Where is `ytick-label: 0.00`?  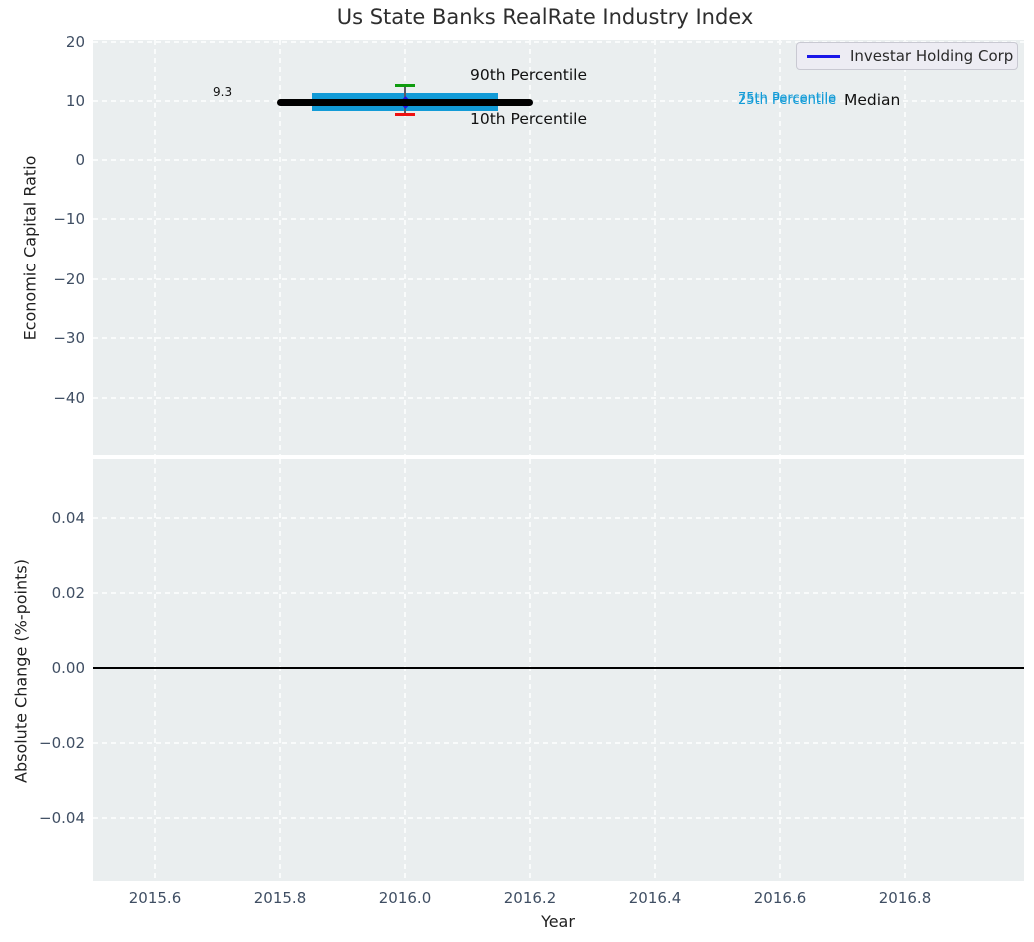
ytick-label: 0.00 is located at coordinates (68, 668).